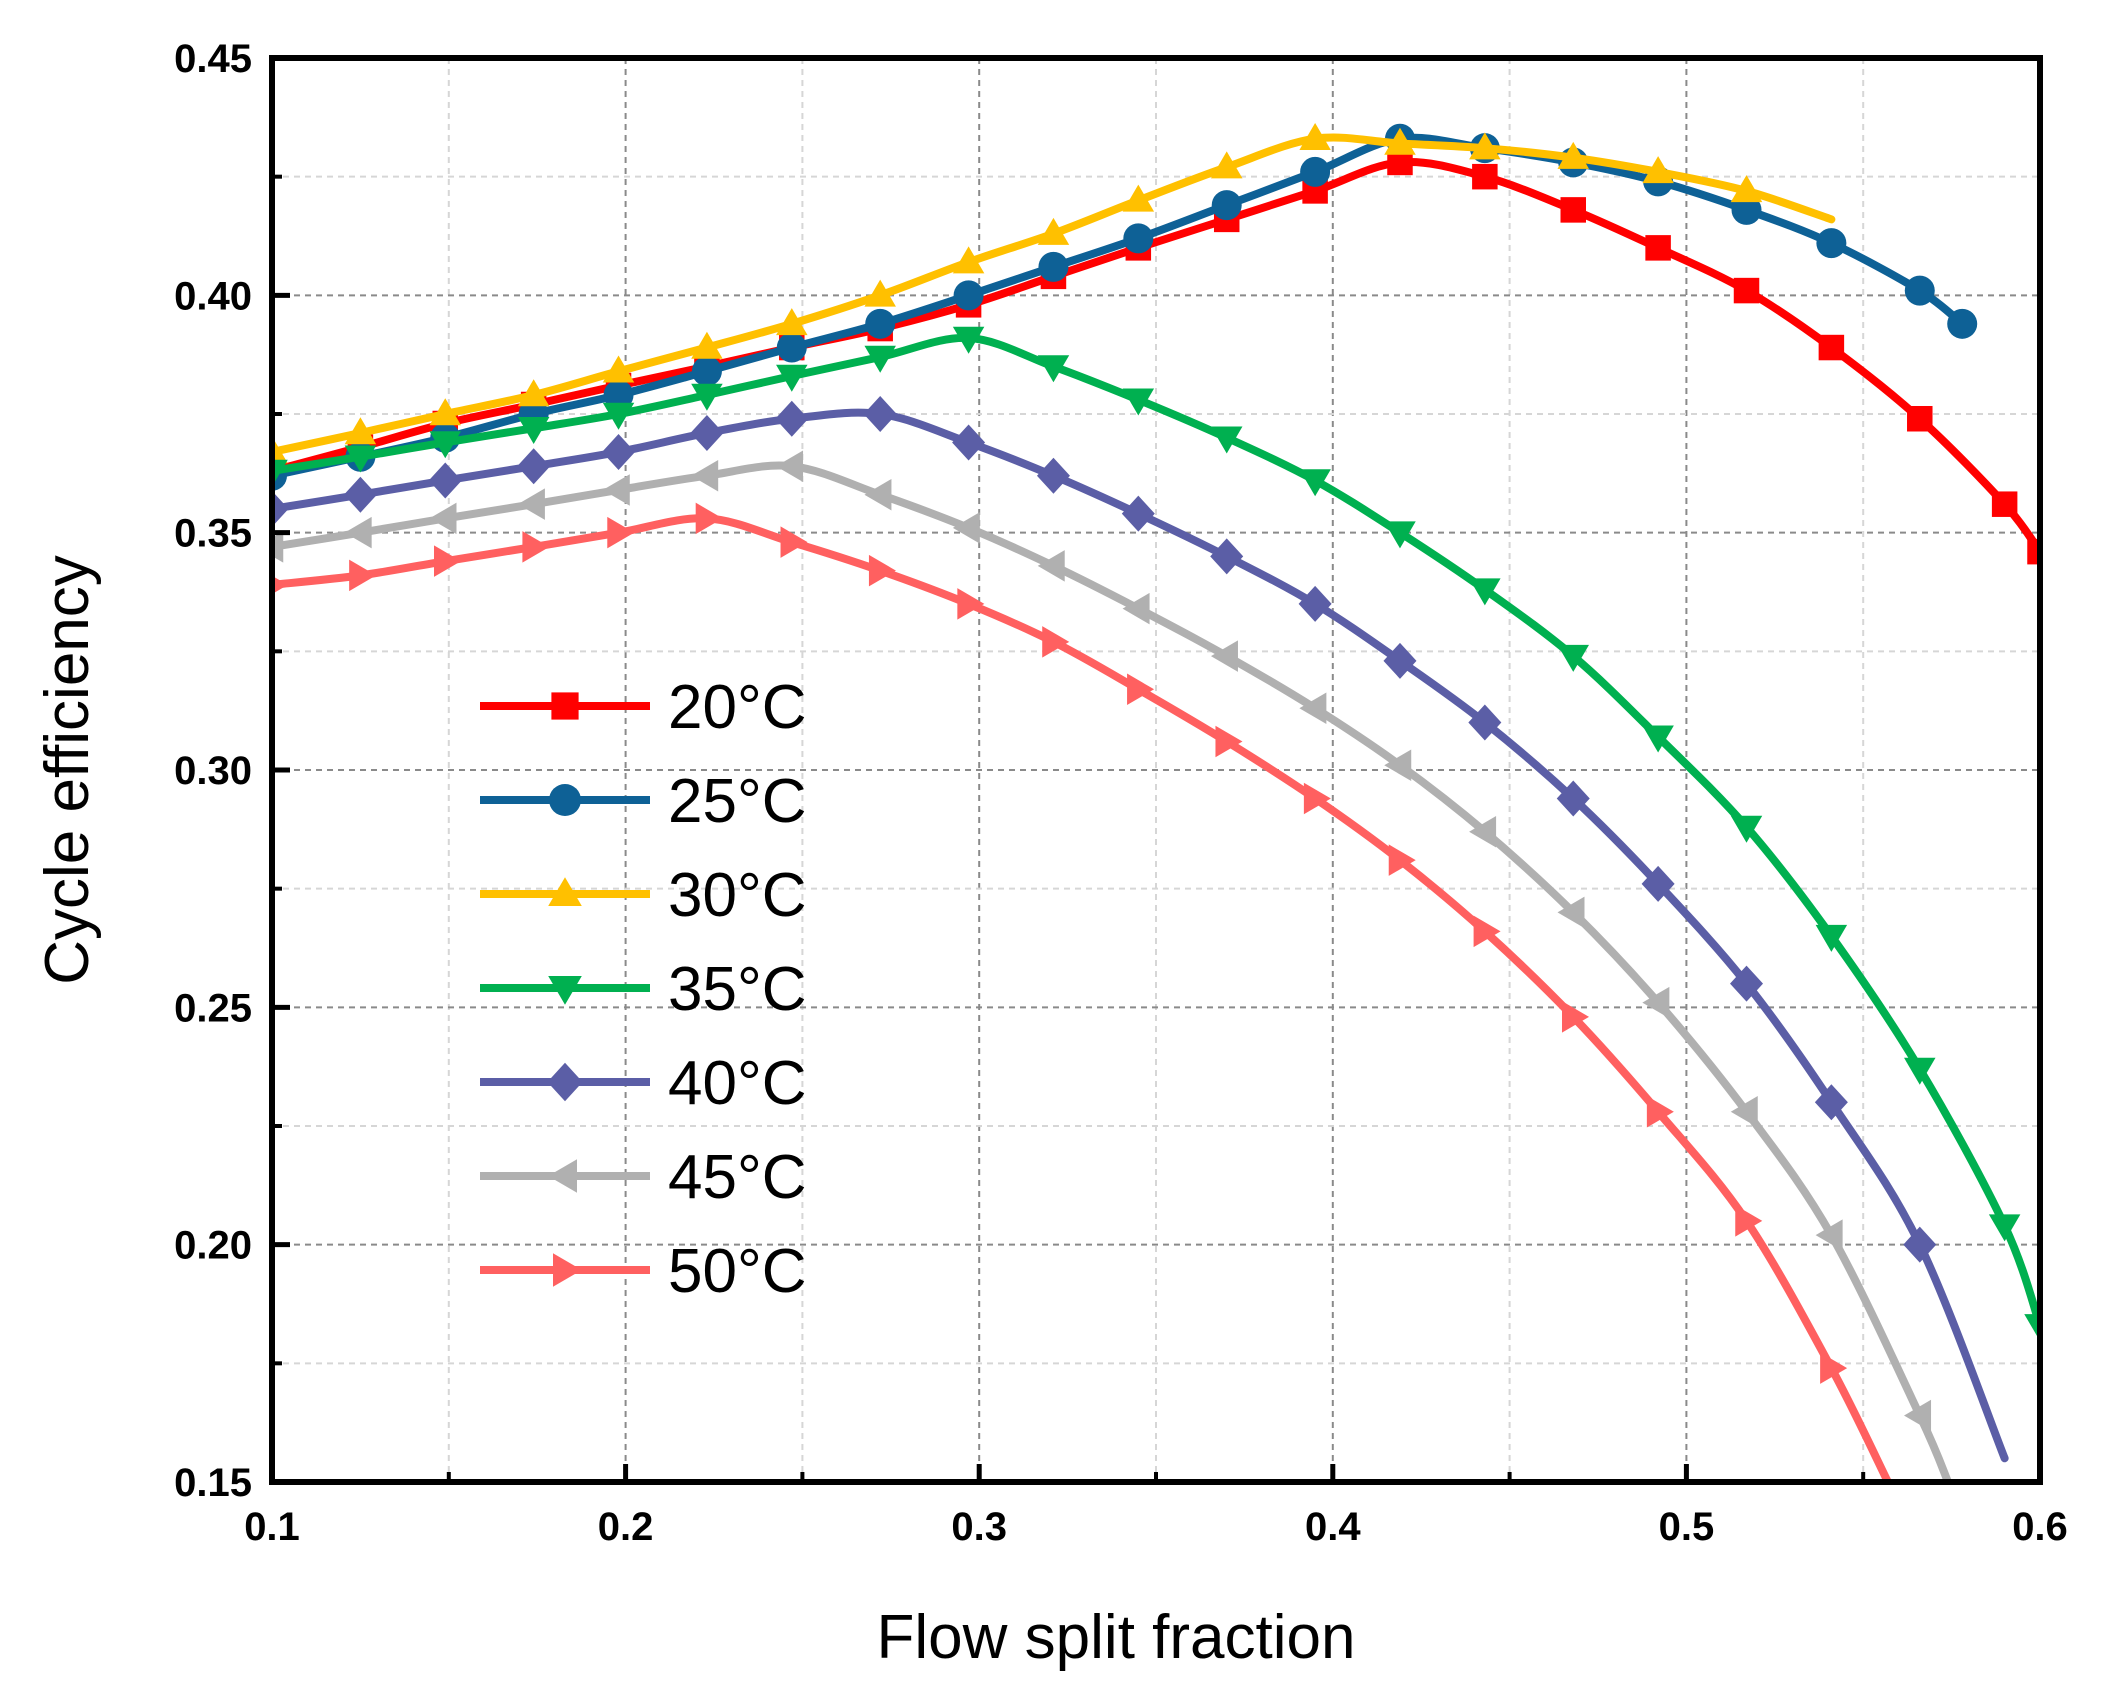 The width and height of the screenshot is (2108, 1704). Describe the element at coordinates (737, 801) in the screenshot. I see `legend-label: 25°C` at that location.